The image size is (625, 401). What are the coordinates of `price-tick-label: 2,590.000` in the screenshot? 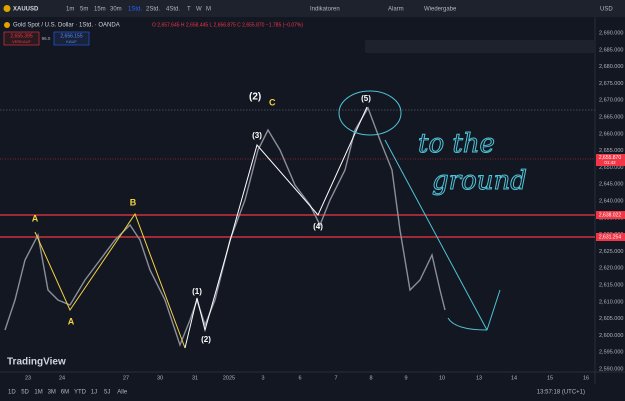 It's located at (611, 369).